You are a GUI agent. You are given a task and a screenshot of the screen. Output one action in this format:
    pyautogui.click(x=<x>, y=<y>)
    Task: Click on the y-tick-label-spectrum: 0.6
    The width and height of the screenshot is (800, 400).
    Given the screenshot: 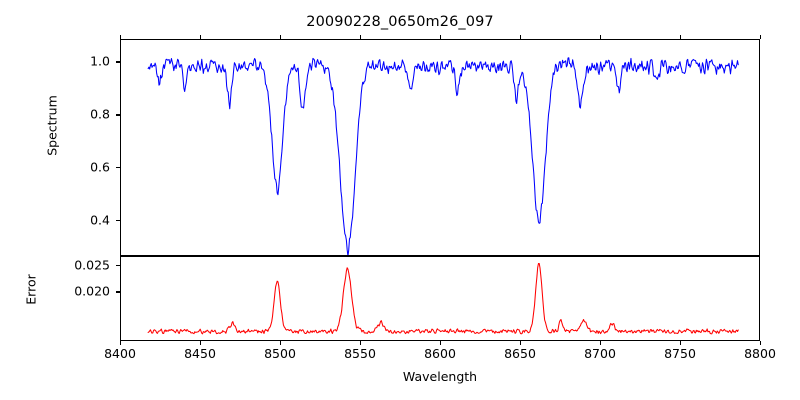 What is the action you would take?
    pyautogui.click(x=100, y=167)
    